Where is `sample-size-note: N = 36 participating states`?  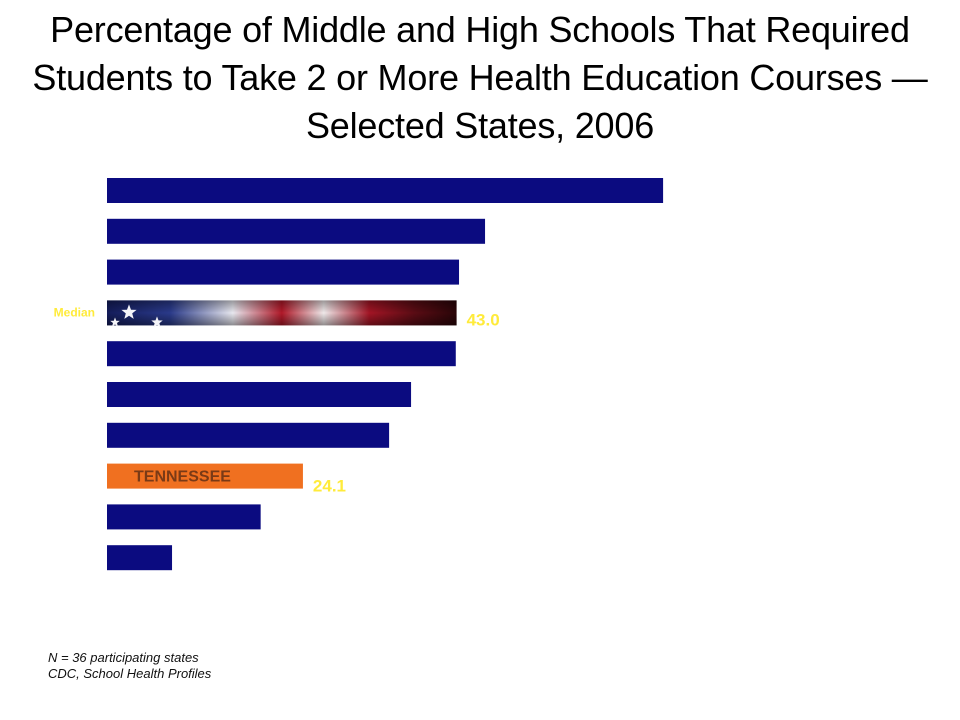 sample-size-note: N = 36 participating states is located at coordinates (123, 657).